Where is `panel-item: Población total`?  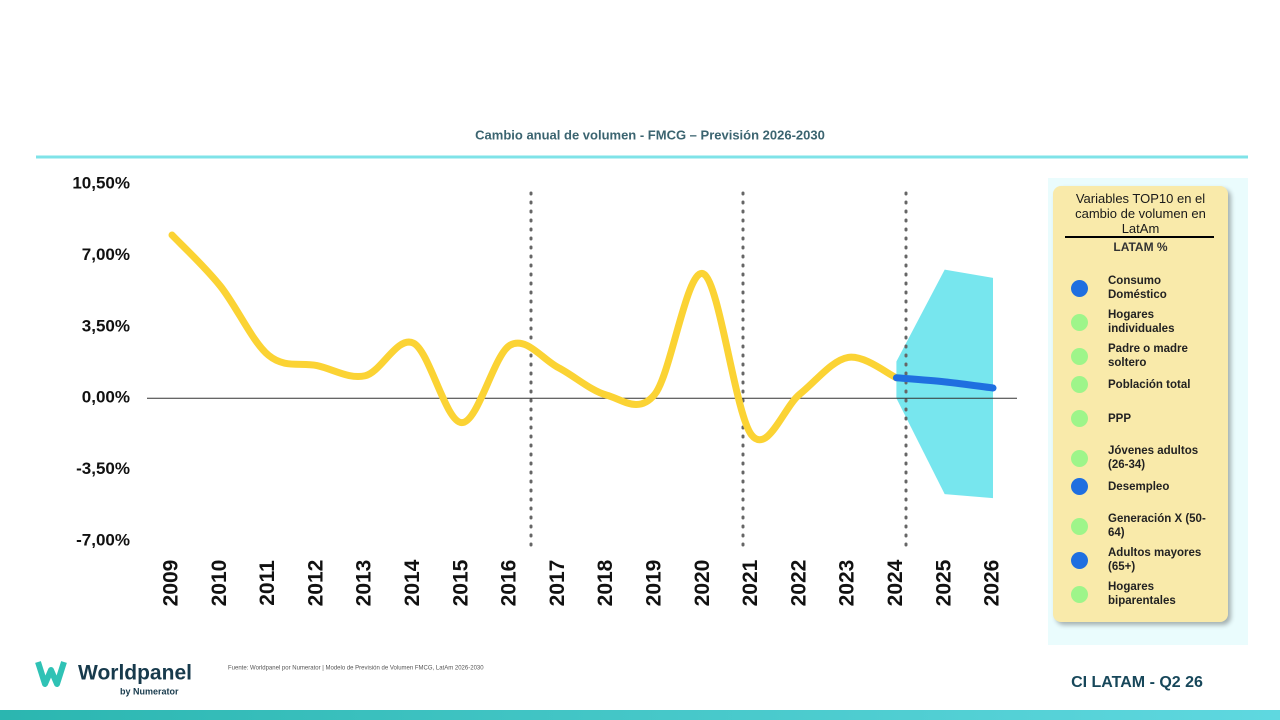 panel-item: Población total is located at coordinates (1130, 384).